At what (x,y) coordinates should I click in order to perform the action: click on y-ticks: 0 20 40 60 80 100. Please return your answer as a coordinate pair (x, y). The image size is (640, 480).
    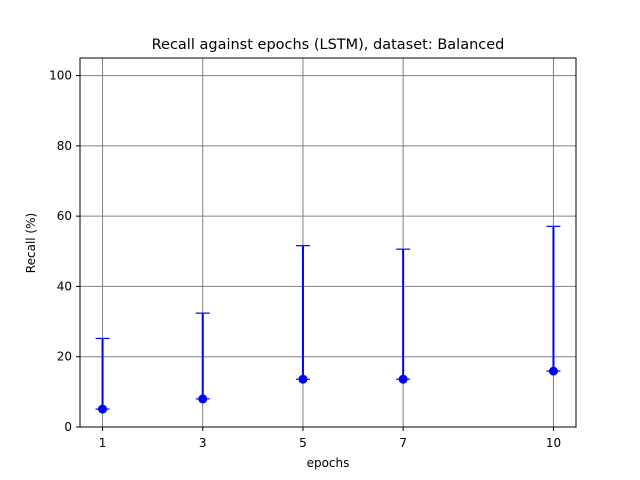
    Looking at the image, I should click on (64, 251).